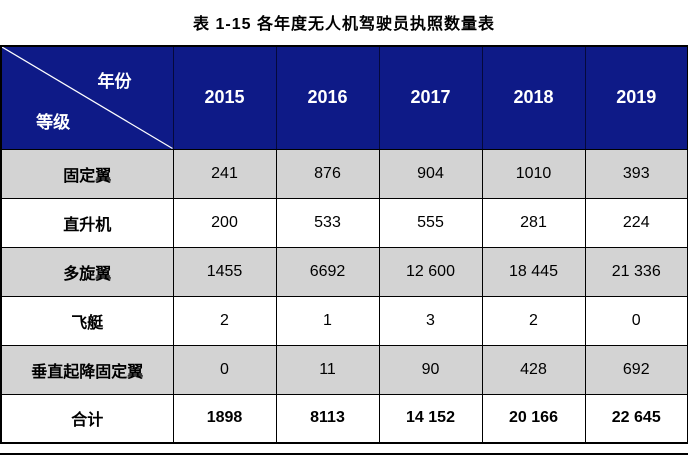 The width and height of the screenshot is (688, 458). I want to click on table-cell: 241, so click(224, 173).